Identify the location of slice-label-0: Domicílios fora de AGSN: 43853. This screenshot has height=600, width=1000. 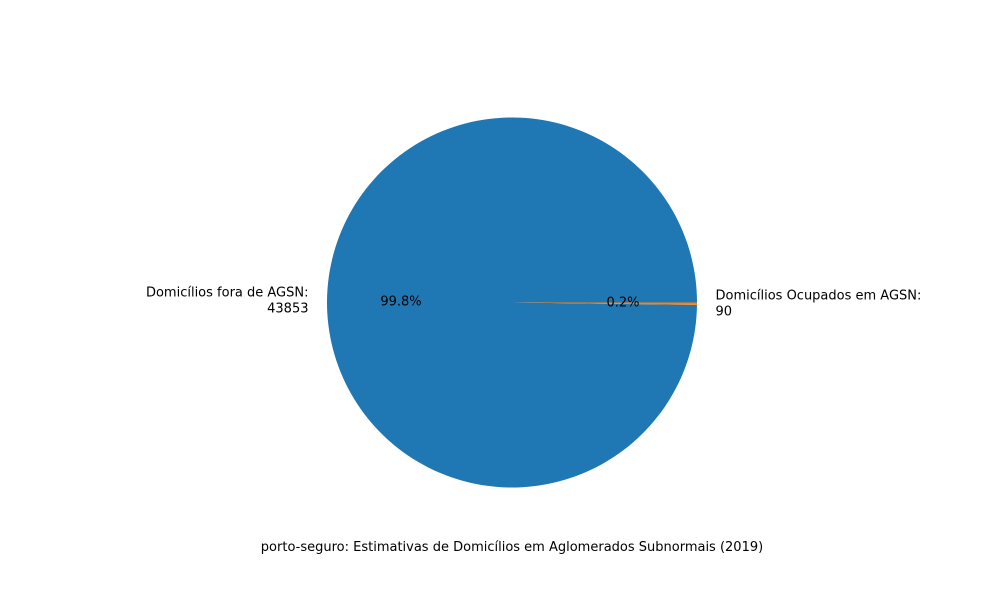
(227, 301).